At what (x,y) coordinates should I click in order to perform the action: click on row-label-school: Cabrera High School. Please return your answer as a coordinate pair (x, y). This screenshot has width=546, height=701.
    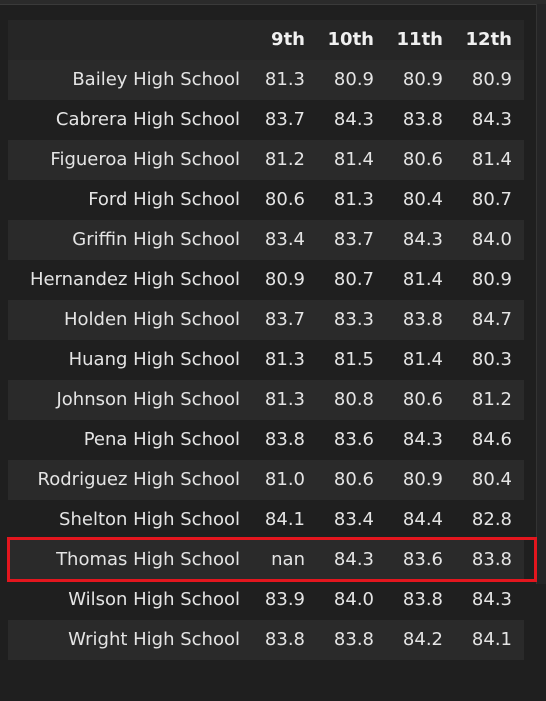
    Looking at the image, I should click on (147, 119).